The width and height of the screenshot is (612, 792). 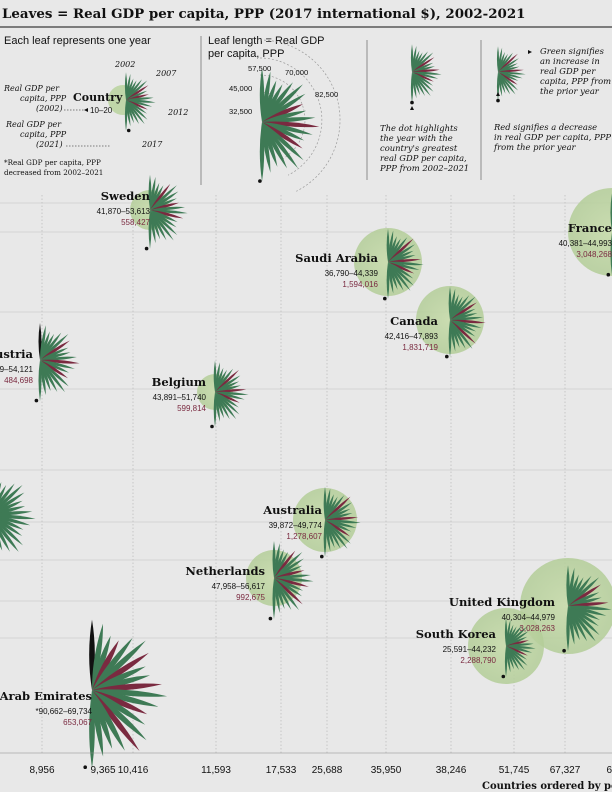 What do you see at coordinates (49, 144) in the screenshot?
I see `legend-gdp-2021-line3: (2021)` at bounding box center [49, 144].